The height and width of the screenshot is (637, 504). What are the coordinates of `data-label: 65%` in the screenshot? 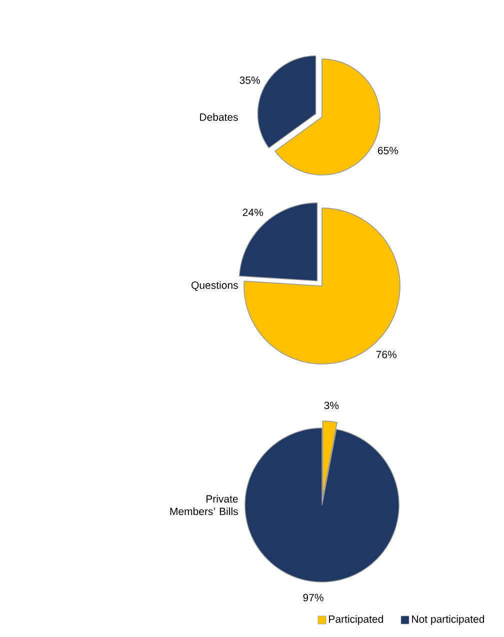 It's located at (388, 150).